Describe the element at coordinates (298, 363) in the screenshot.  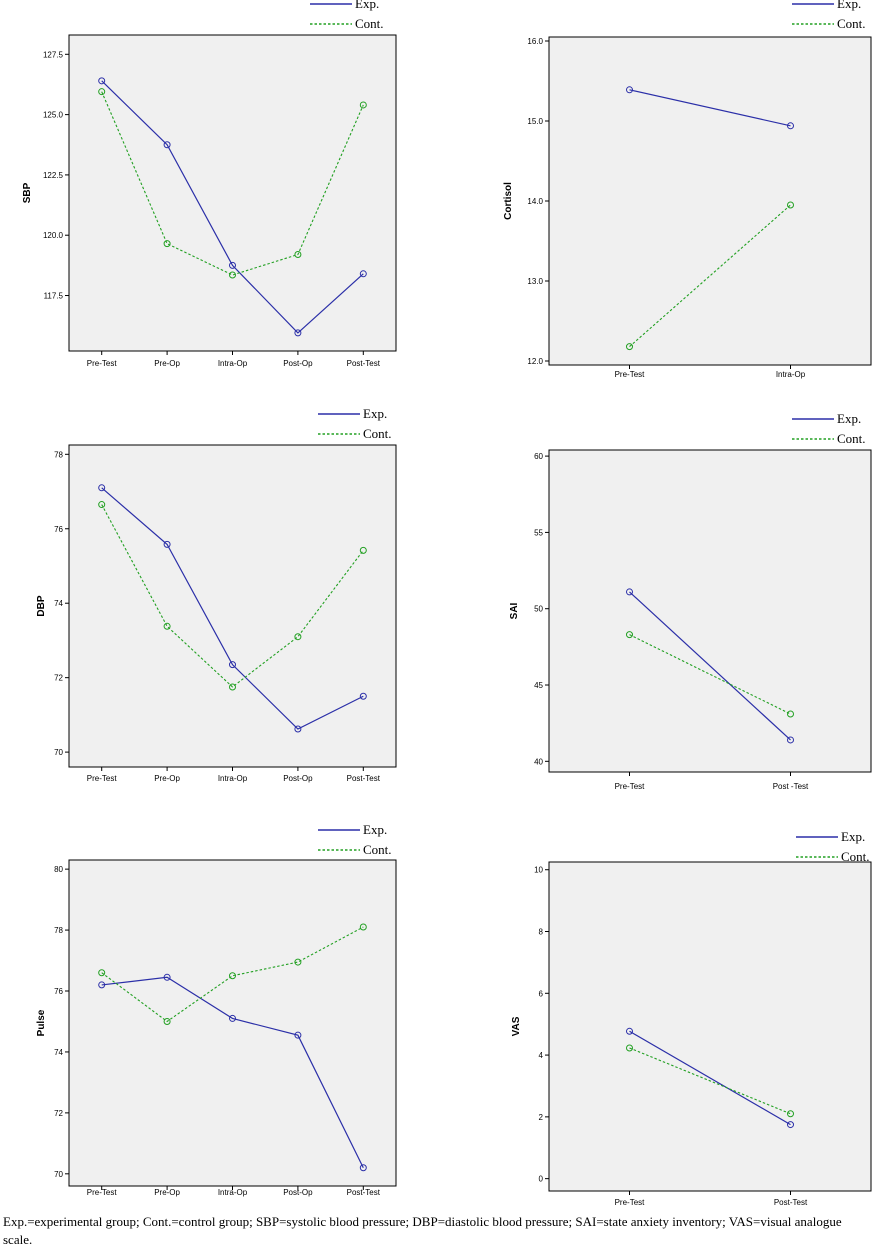
I see `sbp-xtick-label: Post-Op` at that location.